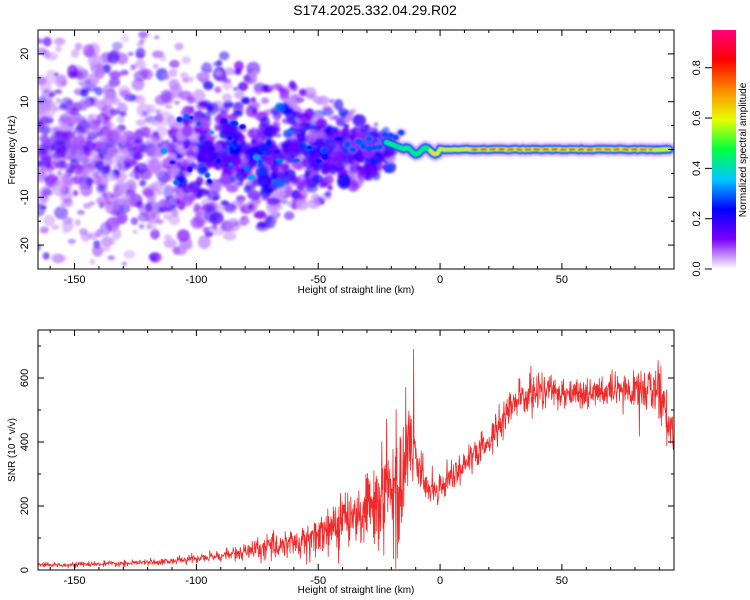  What do you see at coordinates (318, 280) in the screenshot?
I see `x-tick-label: -50` at bounding box center [318, 280].